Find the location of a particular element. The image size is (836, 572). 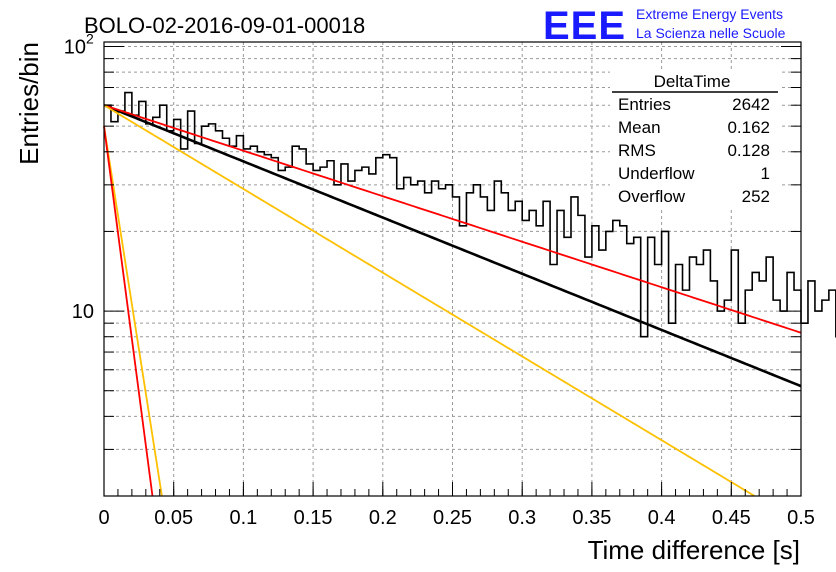

y-axis-label: Entries/bin is located at coordinates (29, 103).